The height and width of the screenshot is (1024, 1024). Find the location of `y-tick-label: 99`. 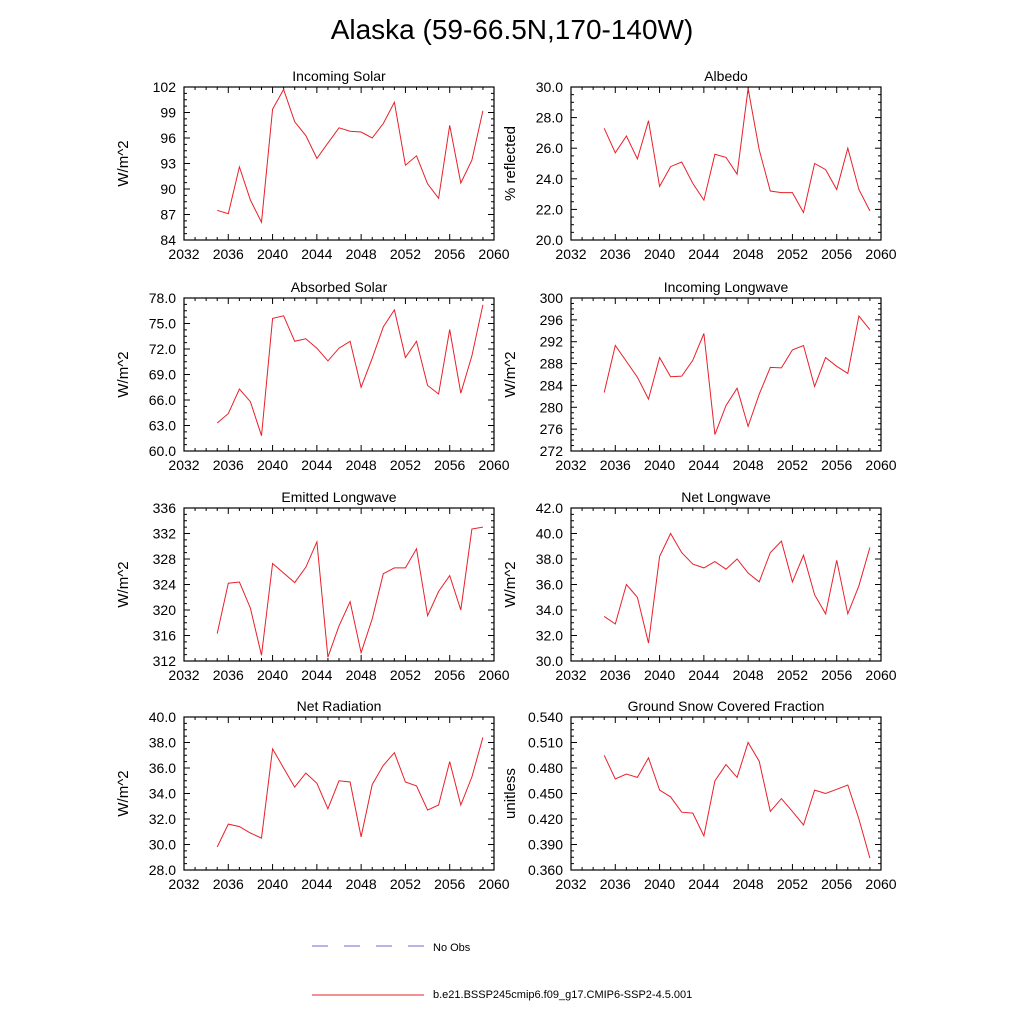

y-tick-label: 99 is located at coordinates (168, 113).